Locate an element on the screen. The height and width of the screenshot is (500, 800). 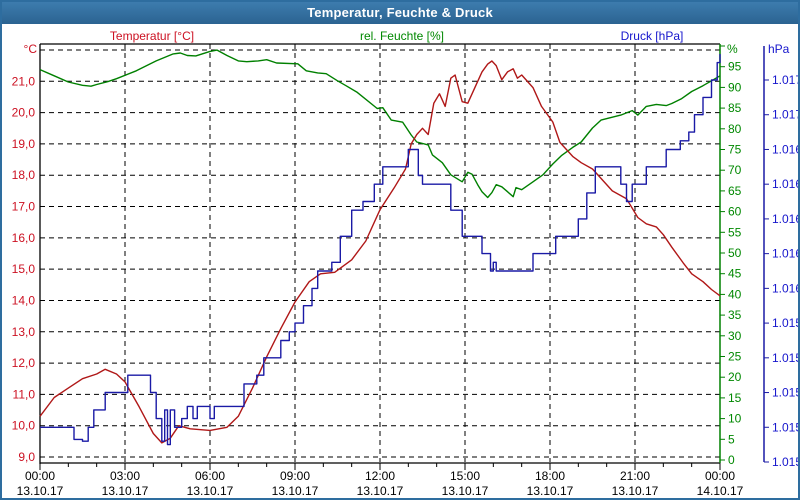
humidity-tick-label: 20 is located at coordinates (735, 377).